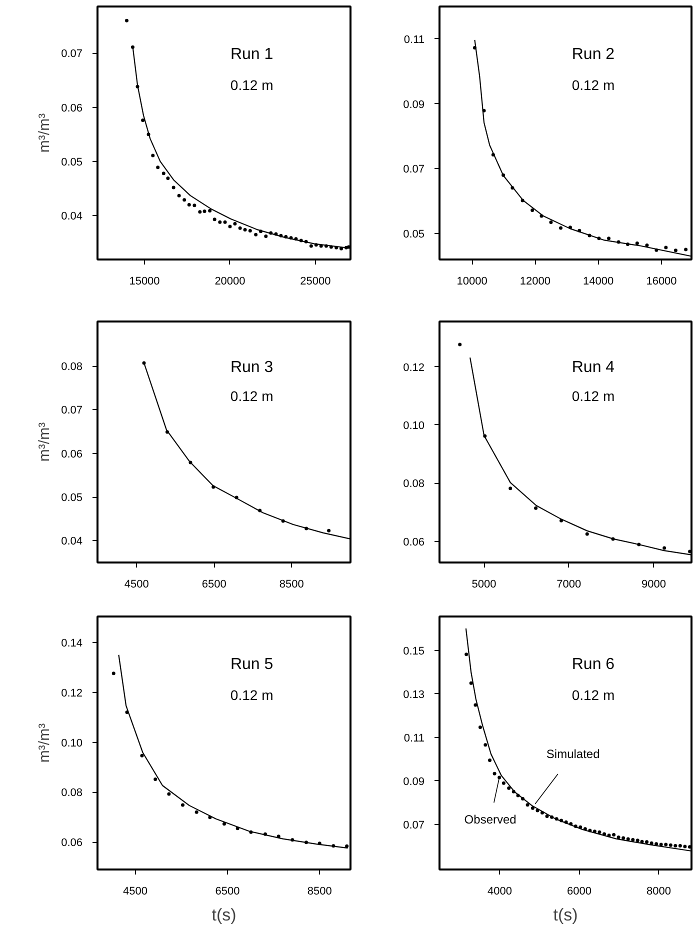 Image resolution: width=694 pixels, height=950 pixels. I want to click on x-tick-label: 25000, so click(315, 282).